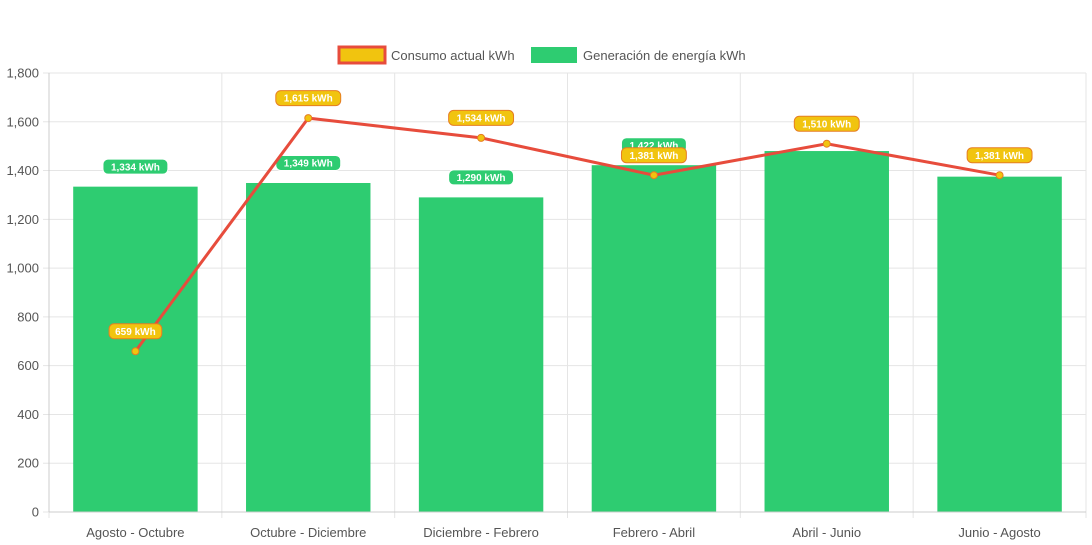 The image size is (1092, 545). Describe the element at coordinates (22, 73) in the screenshot. I see `y-tick-label: 1,800` at that location.